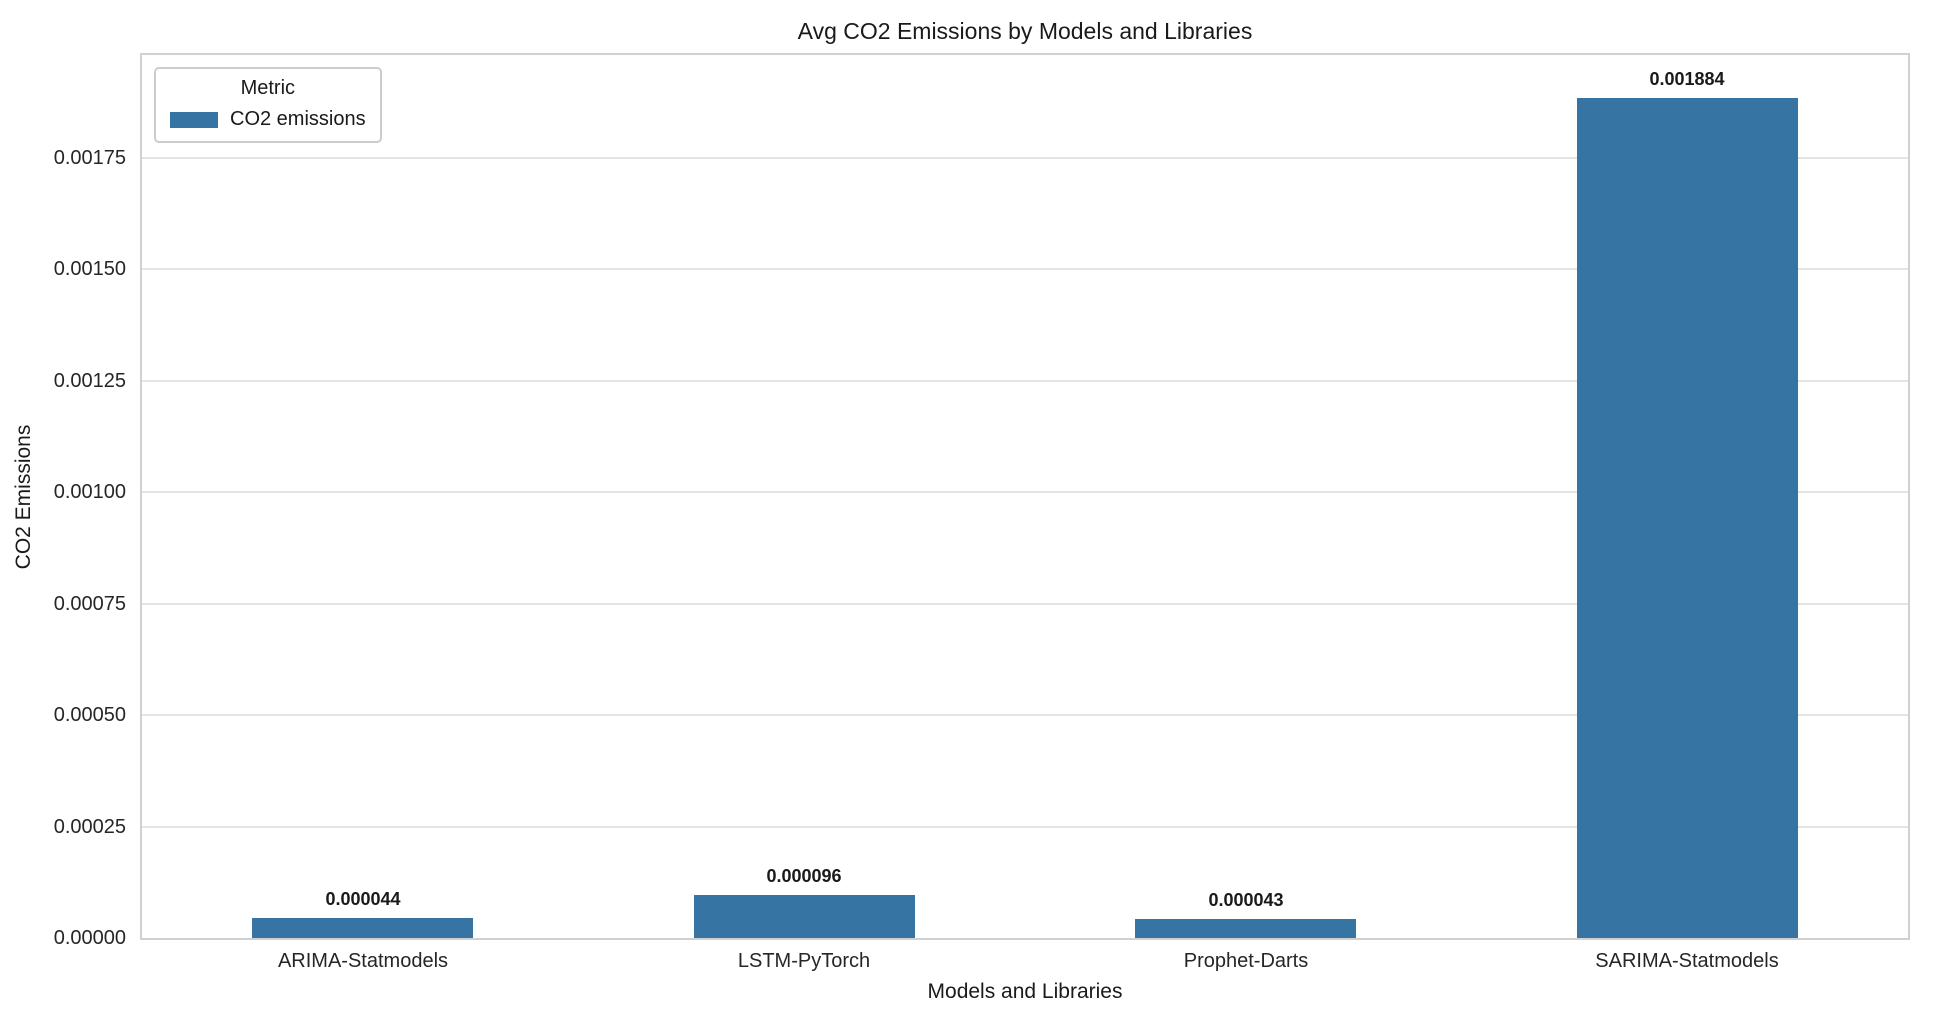  What do you see at coordinates (89, 157) in the screenshot?
I see `y-tick-label: 0.00175` at bounding box center [89, 157].